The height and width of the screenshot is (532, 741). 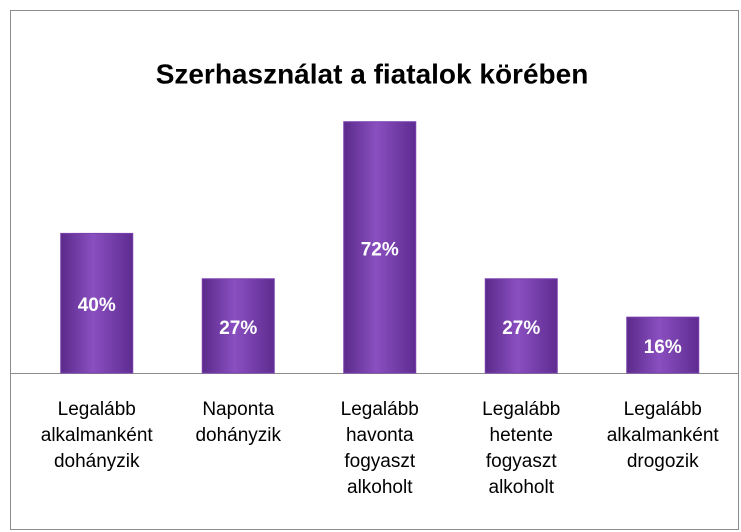 I want to click on value-label: 72%, so click(x=380, y=249).